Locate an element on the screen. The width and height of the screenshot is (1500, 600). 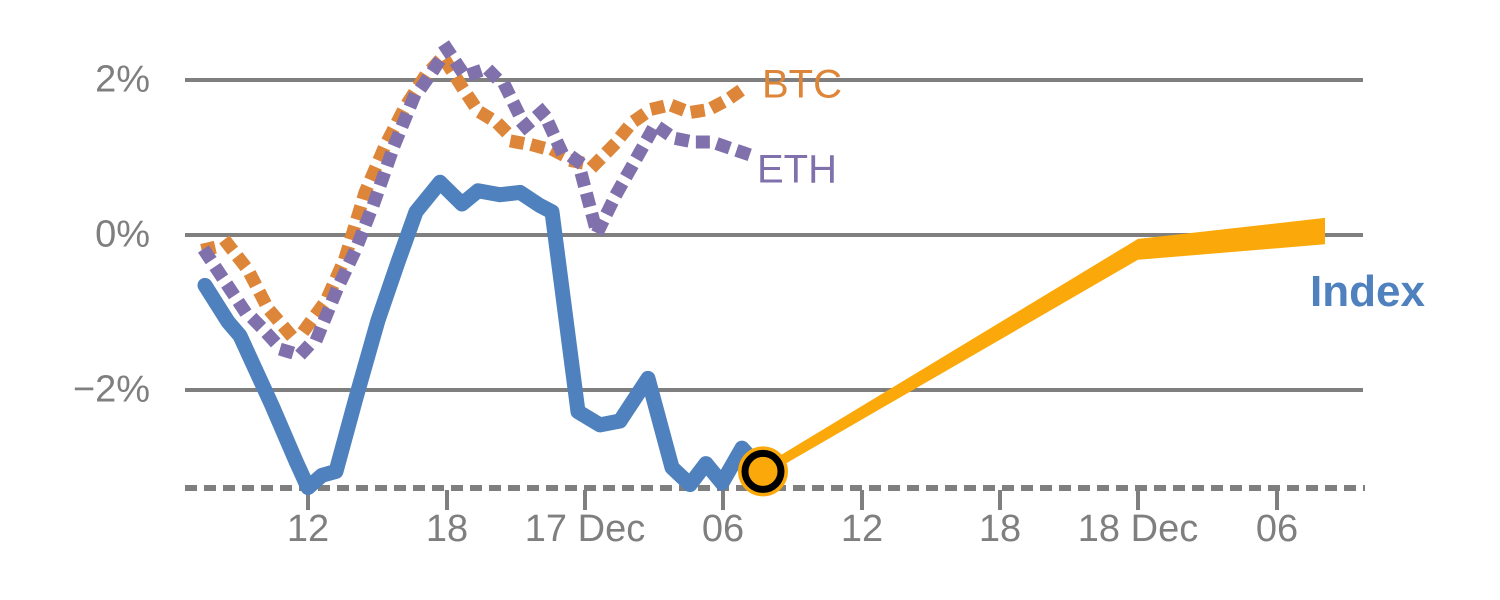
xtick-label-1: 12 is located at coordinates (308, 529).